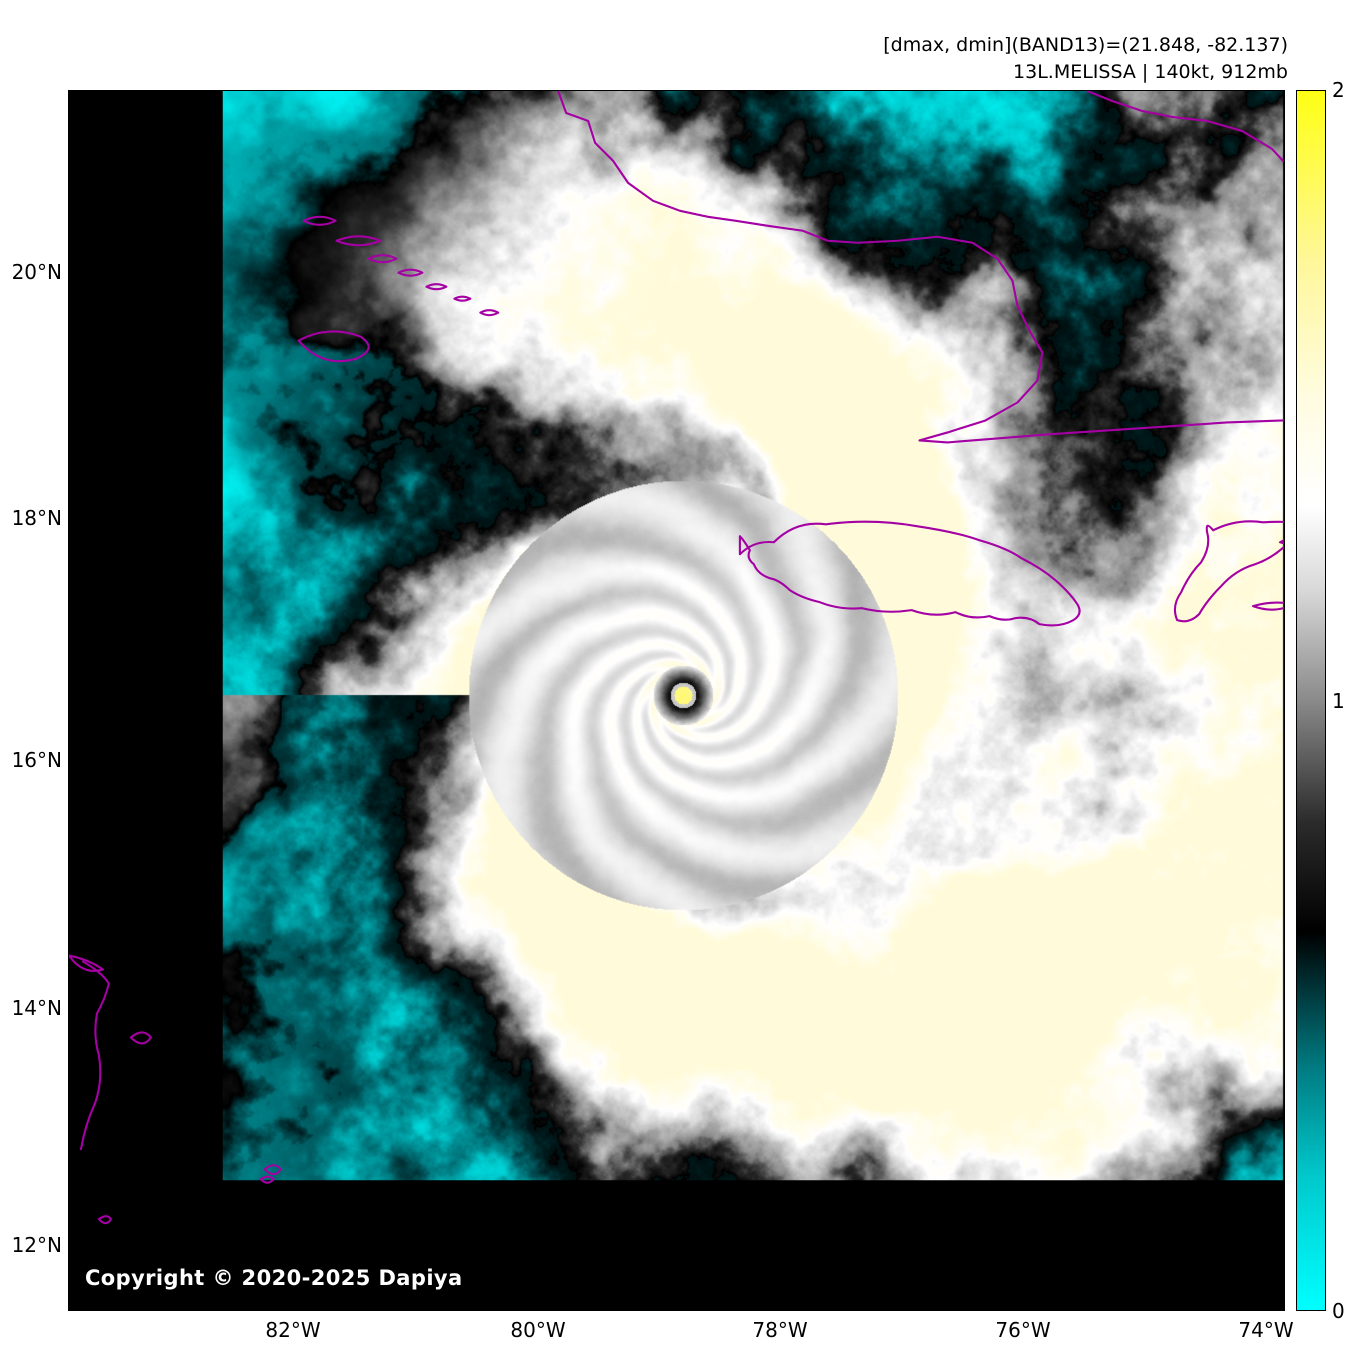 This screenshot has height=1359, width=1364. What do you see at coordinates (36, 760) in the screenshot?
I see `y-tick-label: 16°N` at bounding box center [36, 760].